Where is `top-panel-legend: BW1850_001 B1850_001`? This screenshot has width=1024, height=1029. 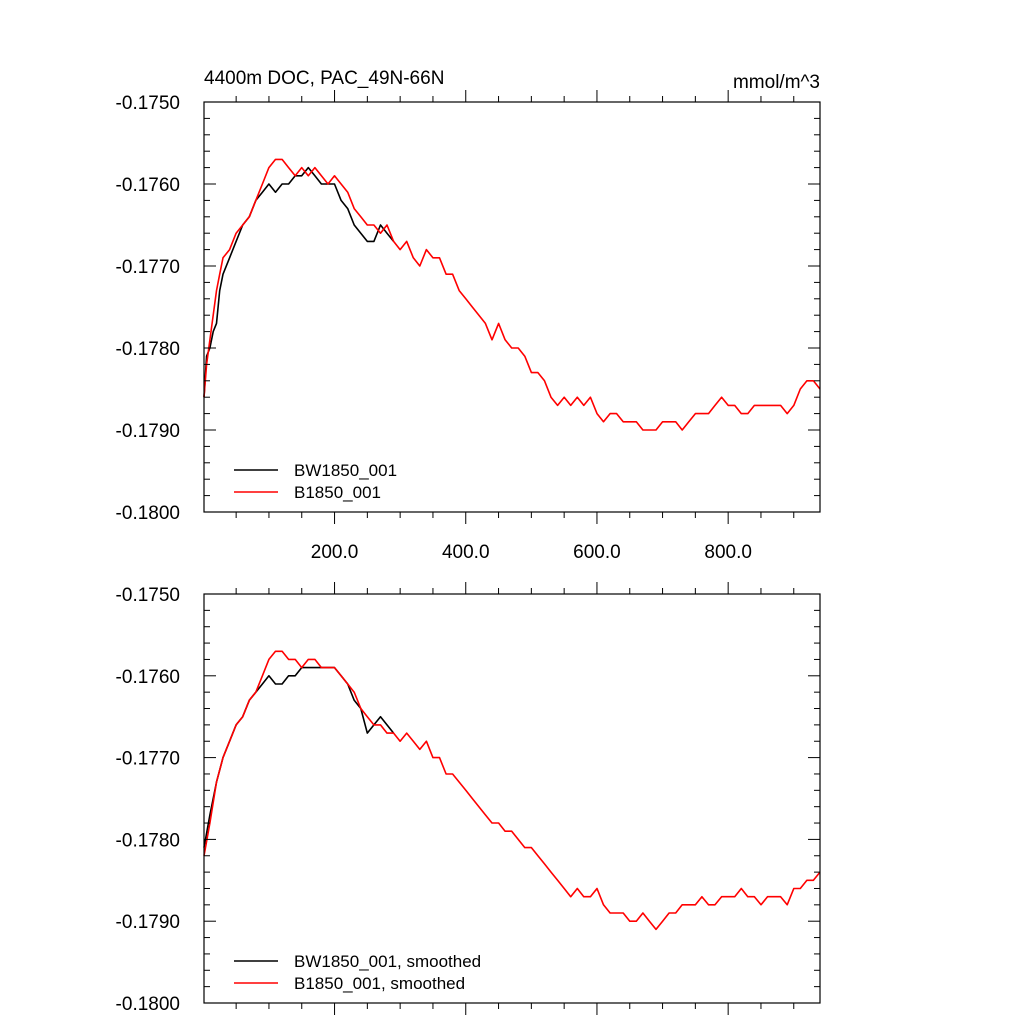 top-panel-legend: BW1850_001 B1850_001 is located at coordinates (315, 481).